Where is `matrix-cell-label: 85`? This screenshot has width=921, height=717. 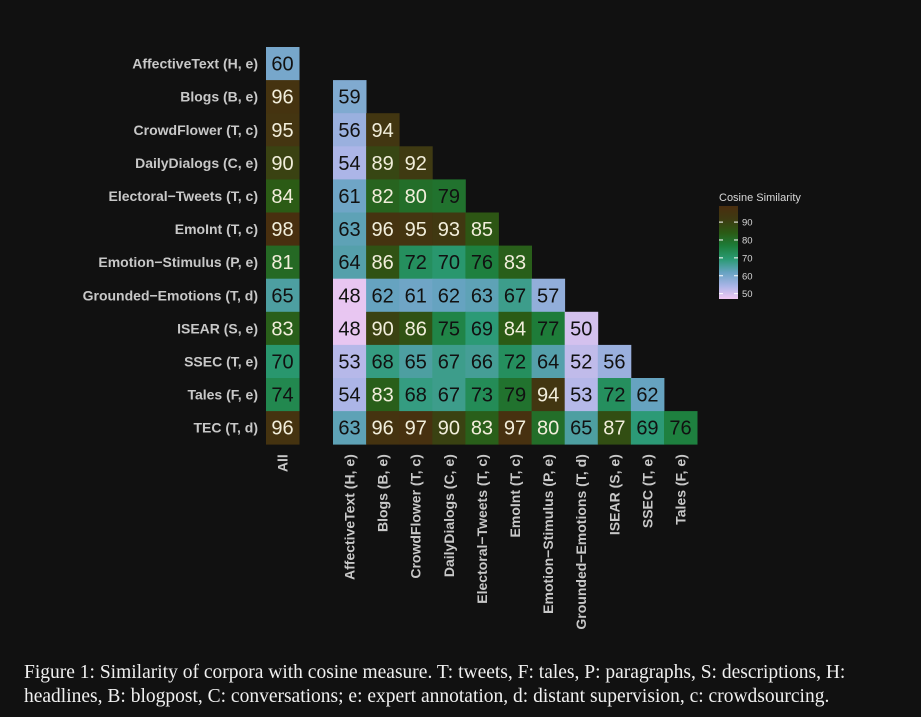
matrix-cell-label: 85 is located at coordinates (482, 230).